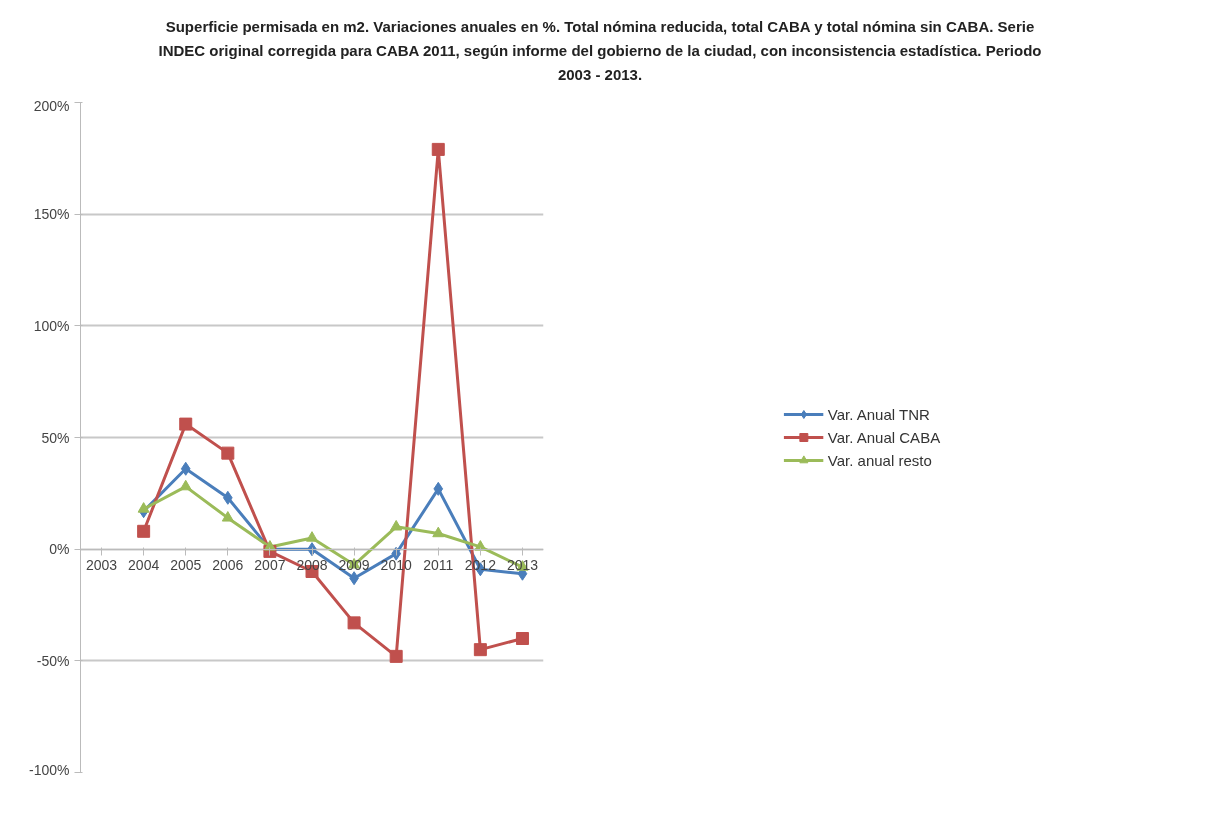 The height and width of the screenshot is (816, 1220). I want to click on y-tick-label: 150%, so click(51, 214).